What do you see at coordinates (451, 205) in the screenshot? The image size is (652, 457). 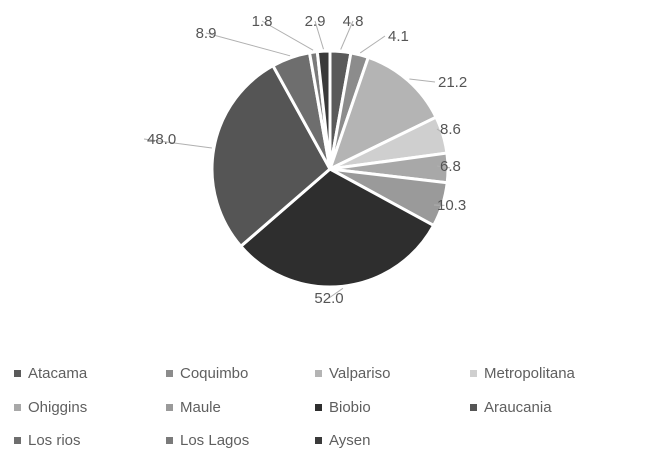 I see `data-label-maule: 10.3` at bounding box center [451, 205].